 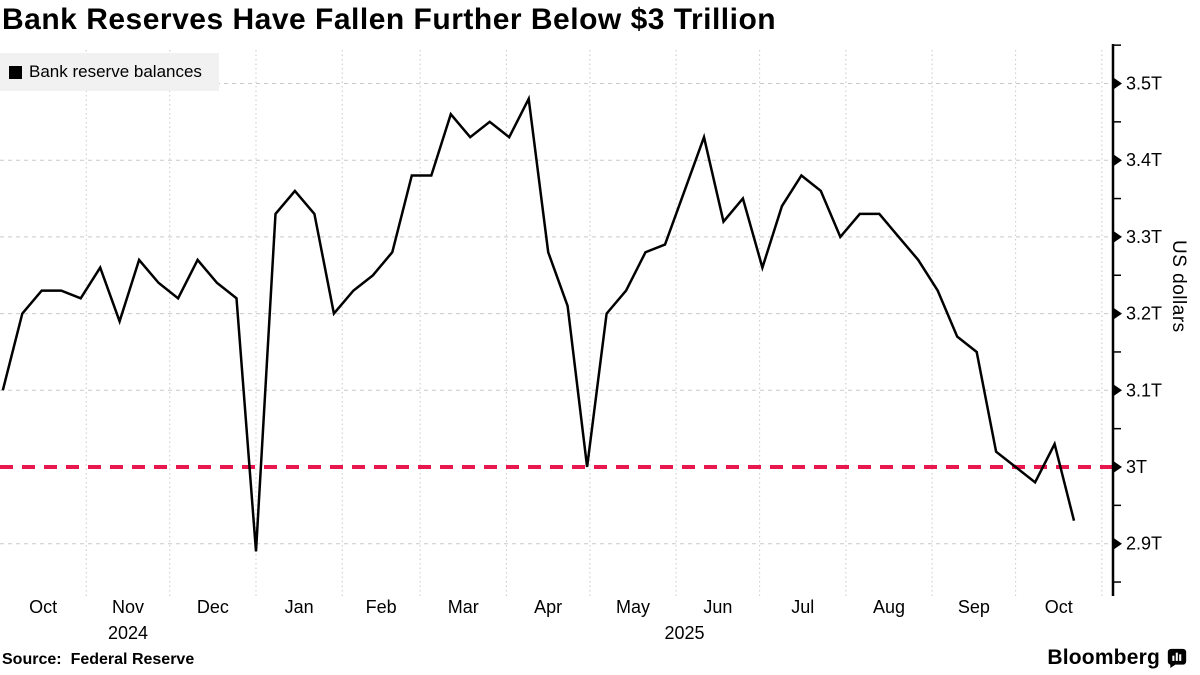 I want to click on y-tick-label: 3.2T, so click(x=1144, y=314).